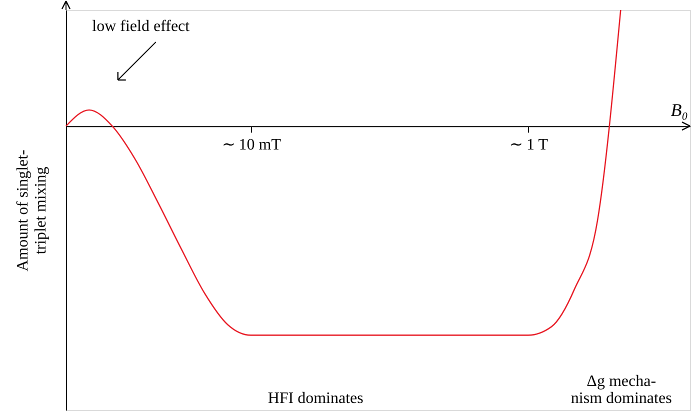 The height and width of the screenshot is (414, 697). Describe the element at coordinates (621, 390) in the screenshot. I see `text: Δg mecha- nism dominates` at that location.